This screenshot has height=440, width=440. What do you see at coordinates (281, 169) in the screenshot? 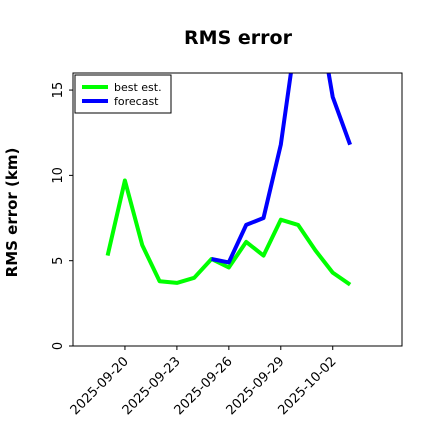
I see `series-line-forecast` at bounding box center [281, 169].